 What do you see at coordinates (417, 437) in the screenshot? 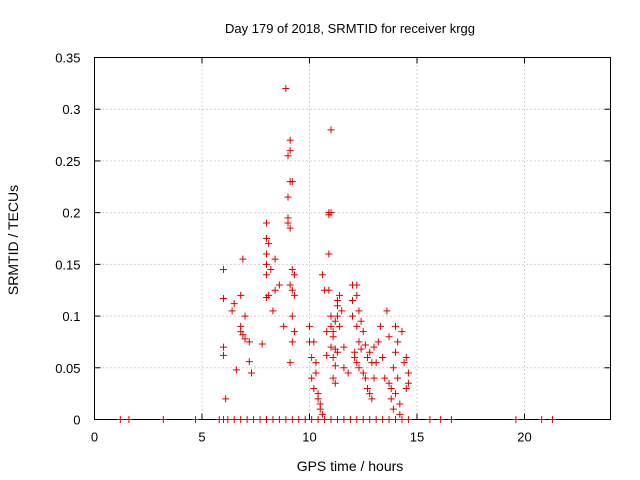
I see `x-tick-label: 15` at bounding box center [417, 437].